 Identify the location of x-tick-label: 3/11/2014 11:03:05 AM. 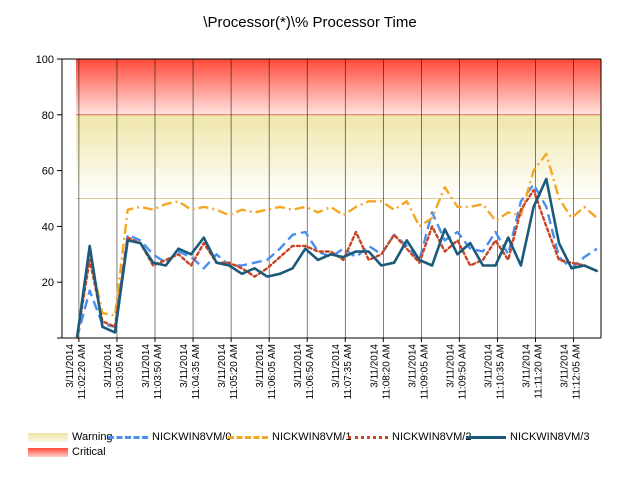
(114, 372).